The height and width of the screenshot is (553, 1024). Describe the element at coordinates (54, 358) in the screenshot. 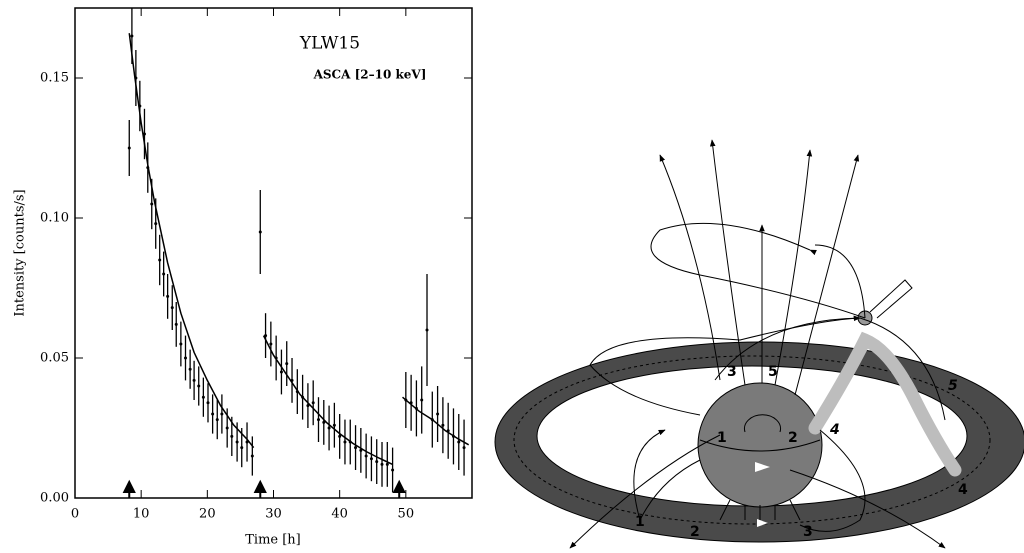

I see `y-tick-label: 0.05` at that location.